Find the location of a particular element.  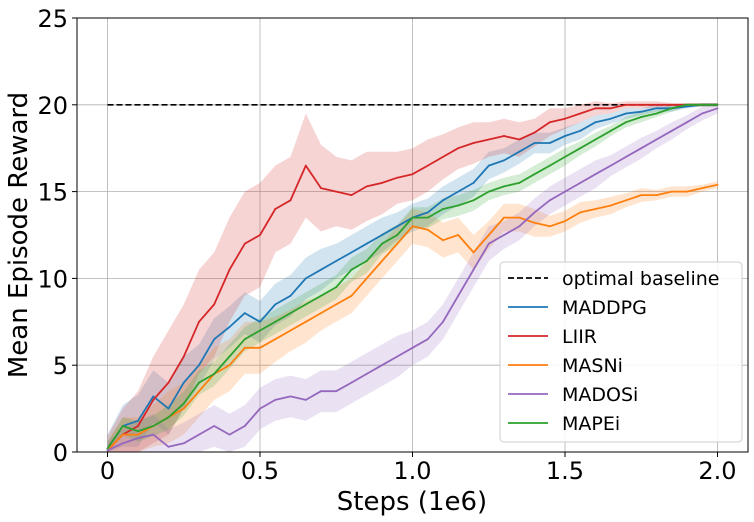

y-axis-label: Mean Episode Reward is located at coordinates (19, 235).